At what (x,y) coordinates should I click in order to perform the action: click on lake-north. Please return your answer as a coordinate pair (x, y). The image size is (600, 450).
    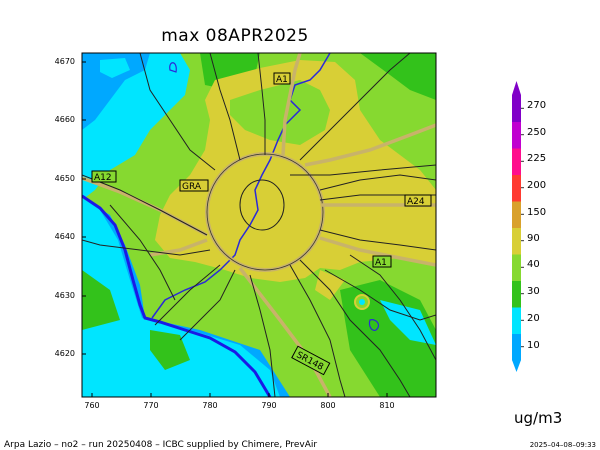
    Looking at the image, I should click on (173, 67).